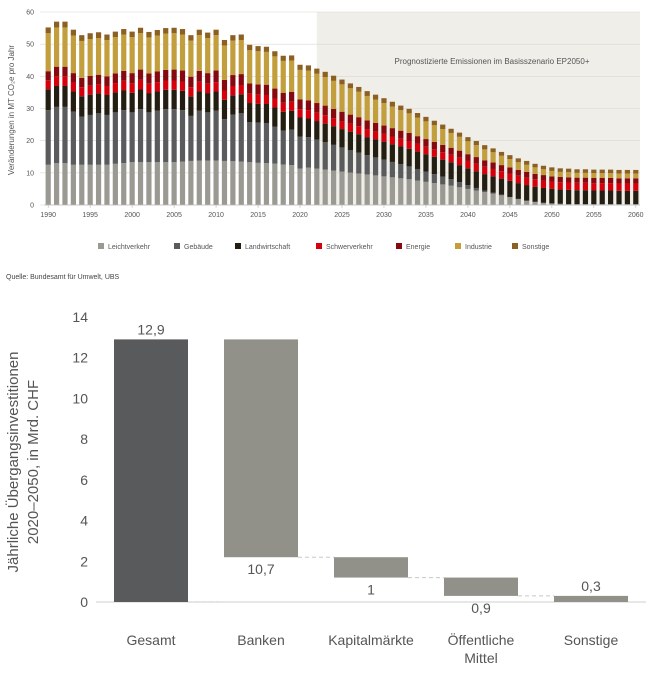 This screenshot has width=653, height=673. Describe the element at coordinates (198, 247) in the screenshot. I see `legend-label: Gebäude` at that location.